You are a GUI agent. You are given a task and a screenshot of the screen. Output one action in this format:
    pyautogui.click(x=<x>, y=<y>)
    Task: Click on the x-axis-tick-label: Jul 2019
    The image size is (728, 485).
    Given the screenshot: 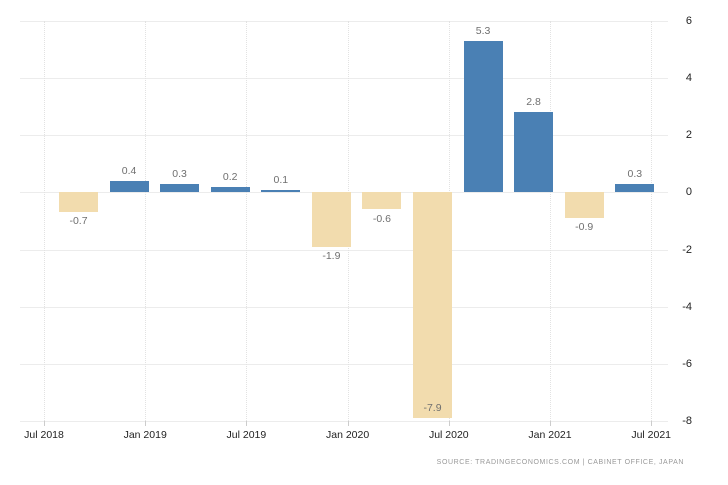 What is the action you would take?
    pyautogui.click(x=246, y=435)
    